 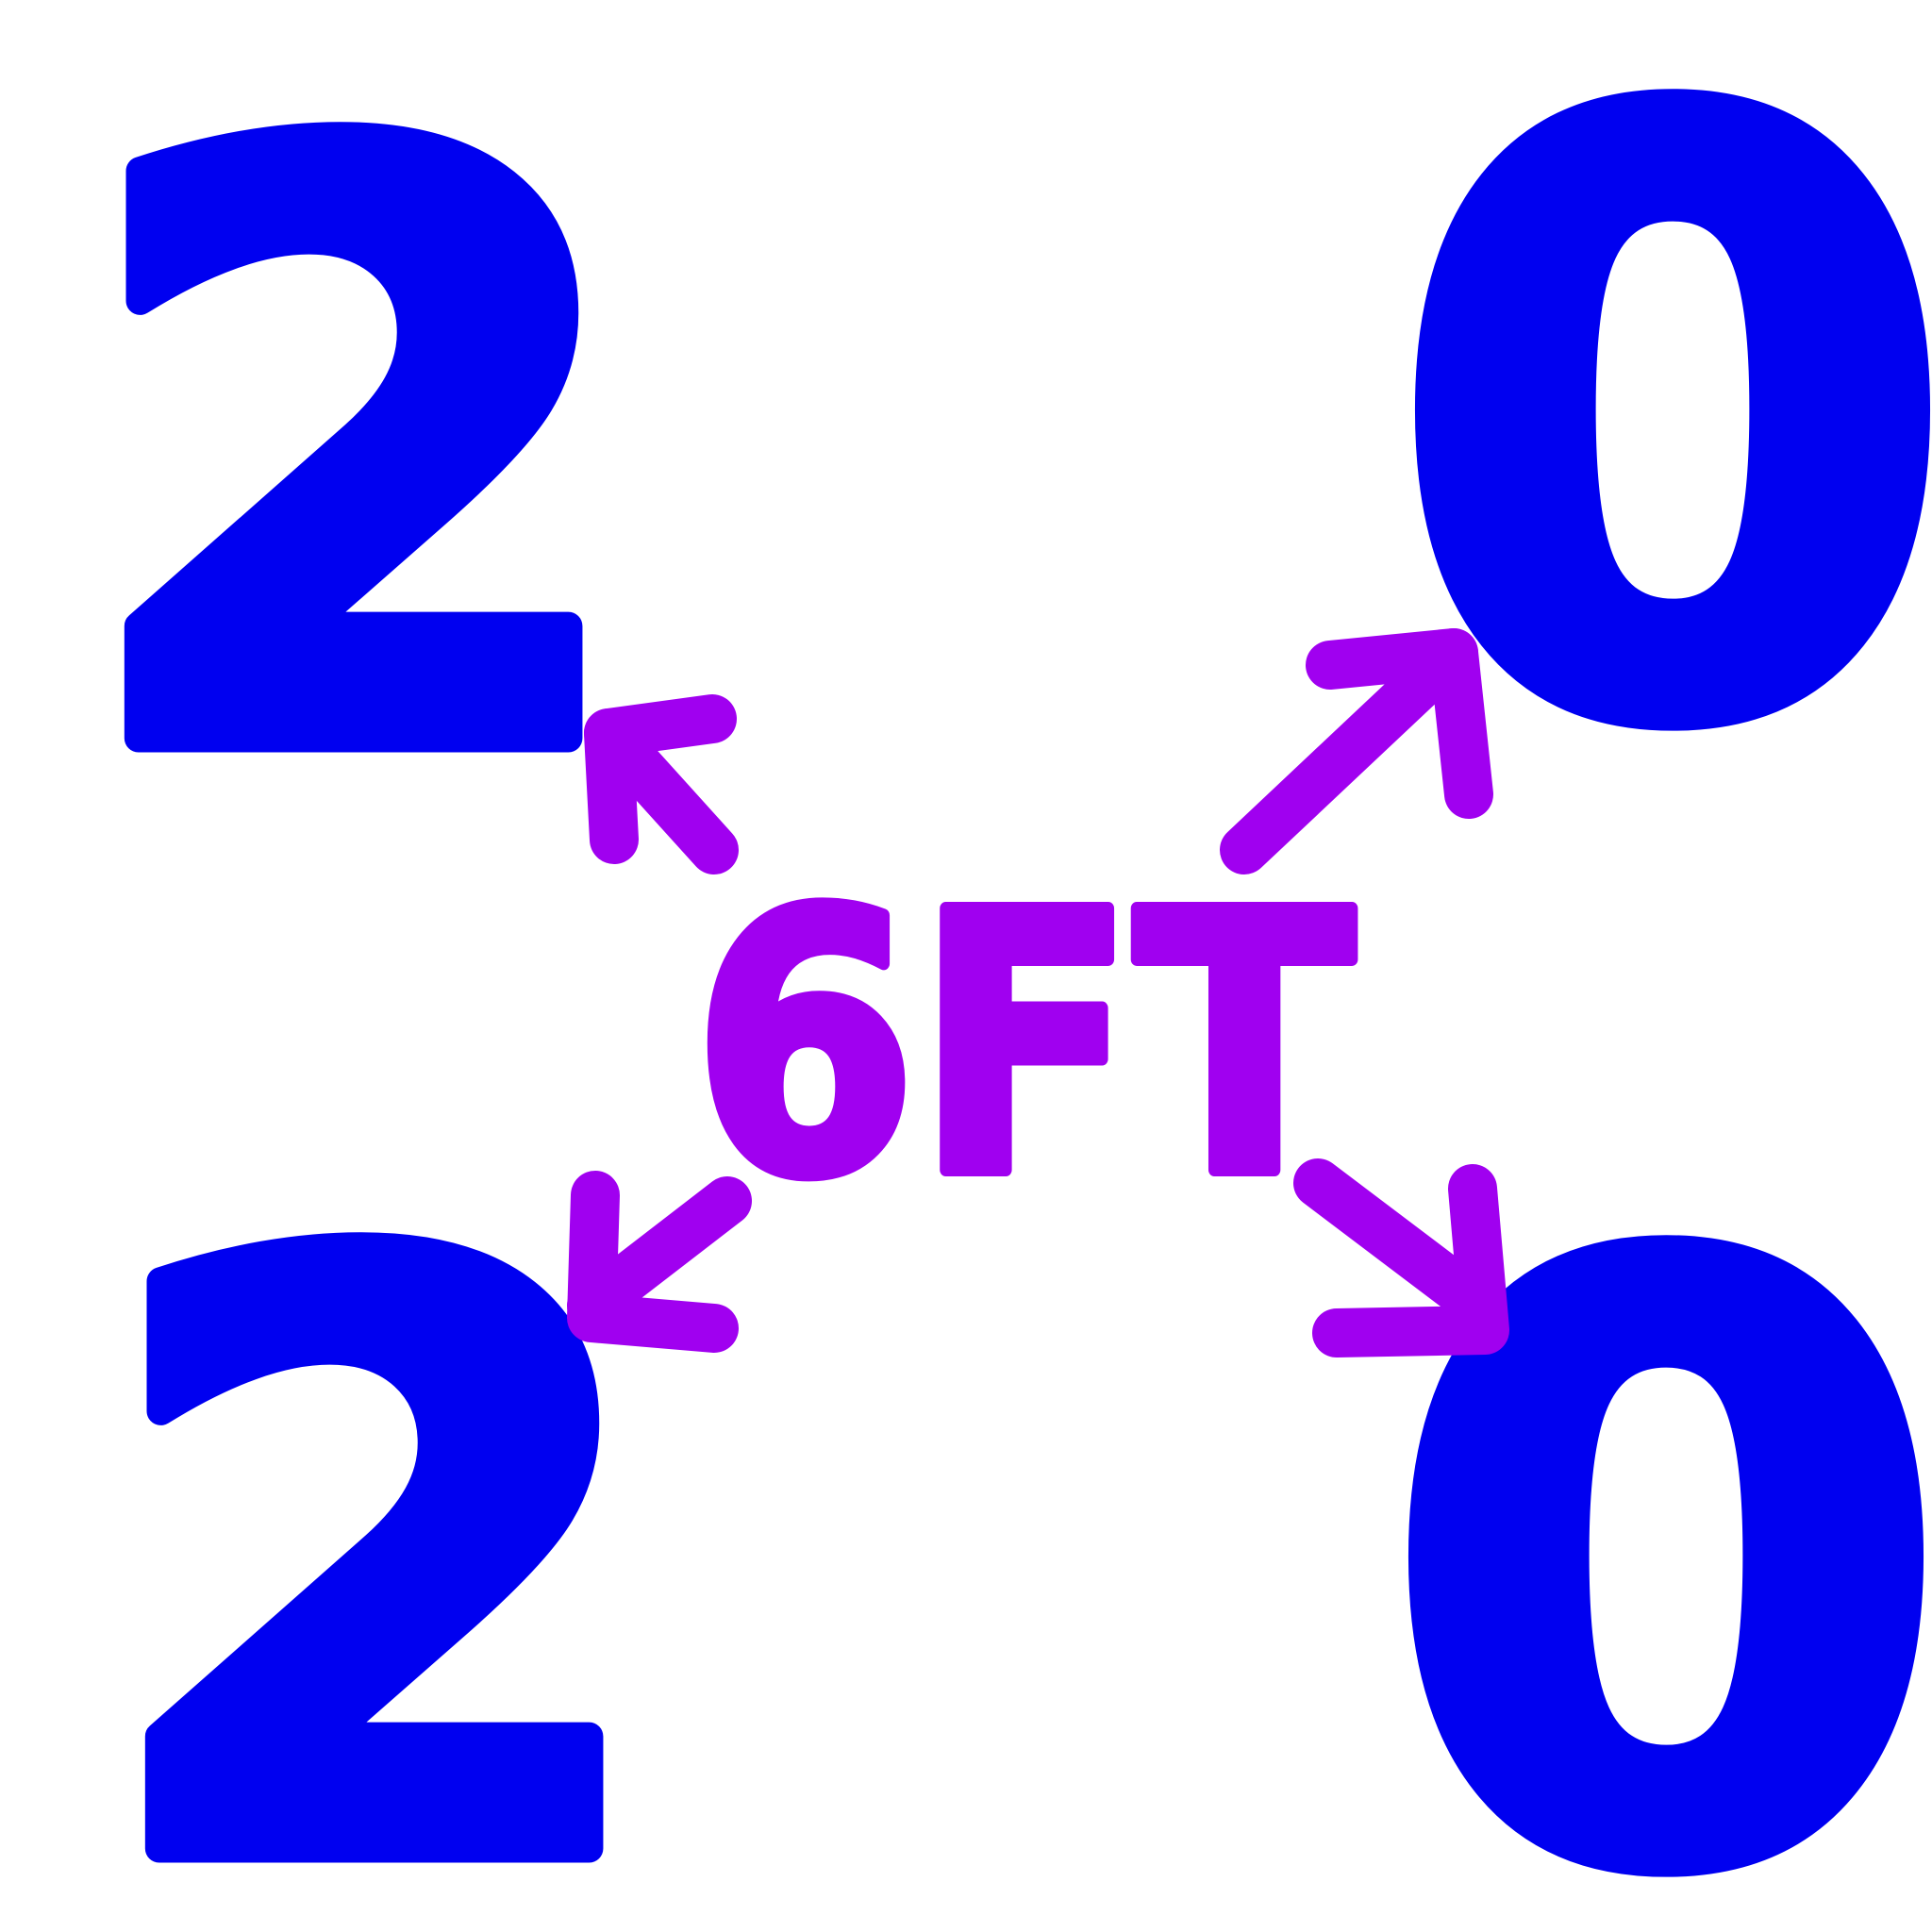 I want to click on arrow-bottom-right, so click(x=1401, y=1258).